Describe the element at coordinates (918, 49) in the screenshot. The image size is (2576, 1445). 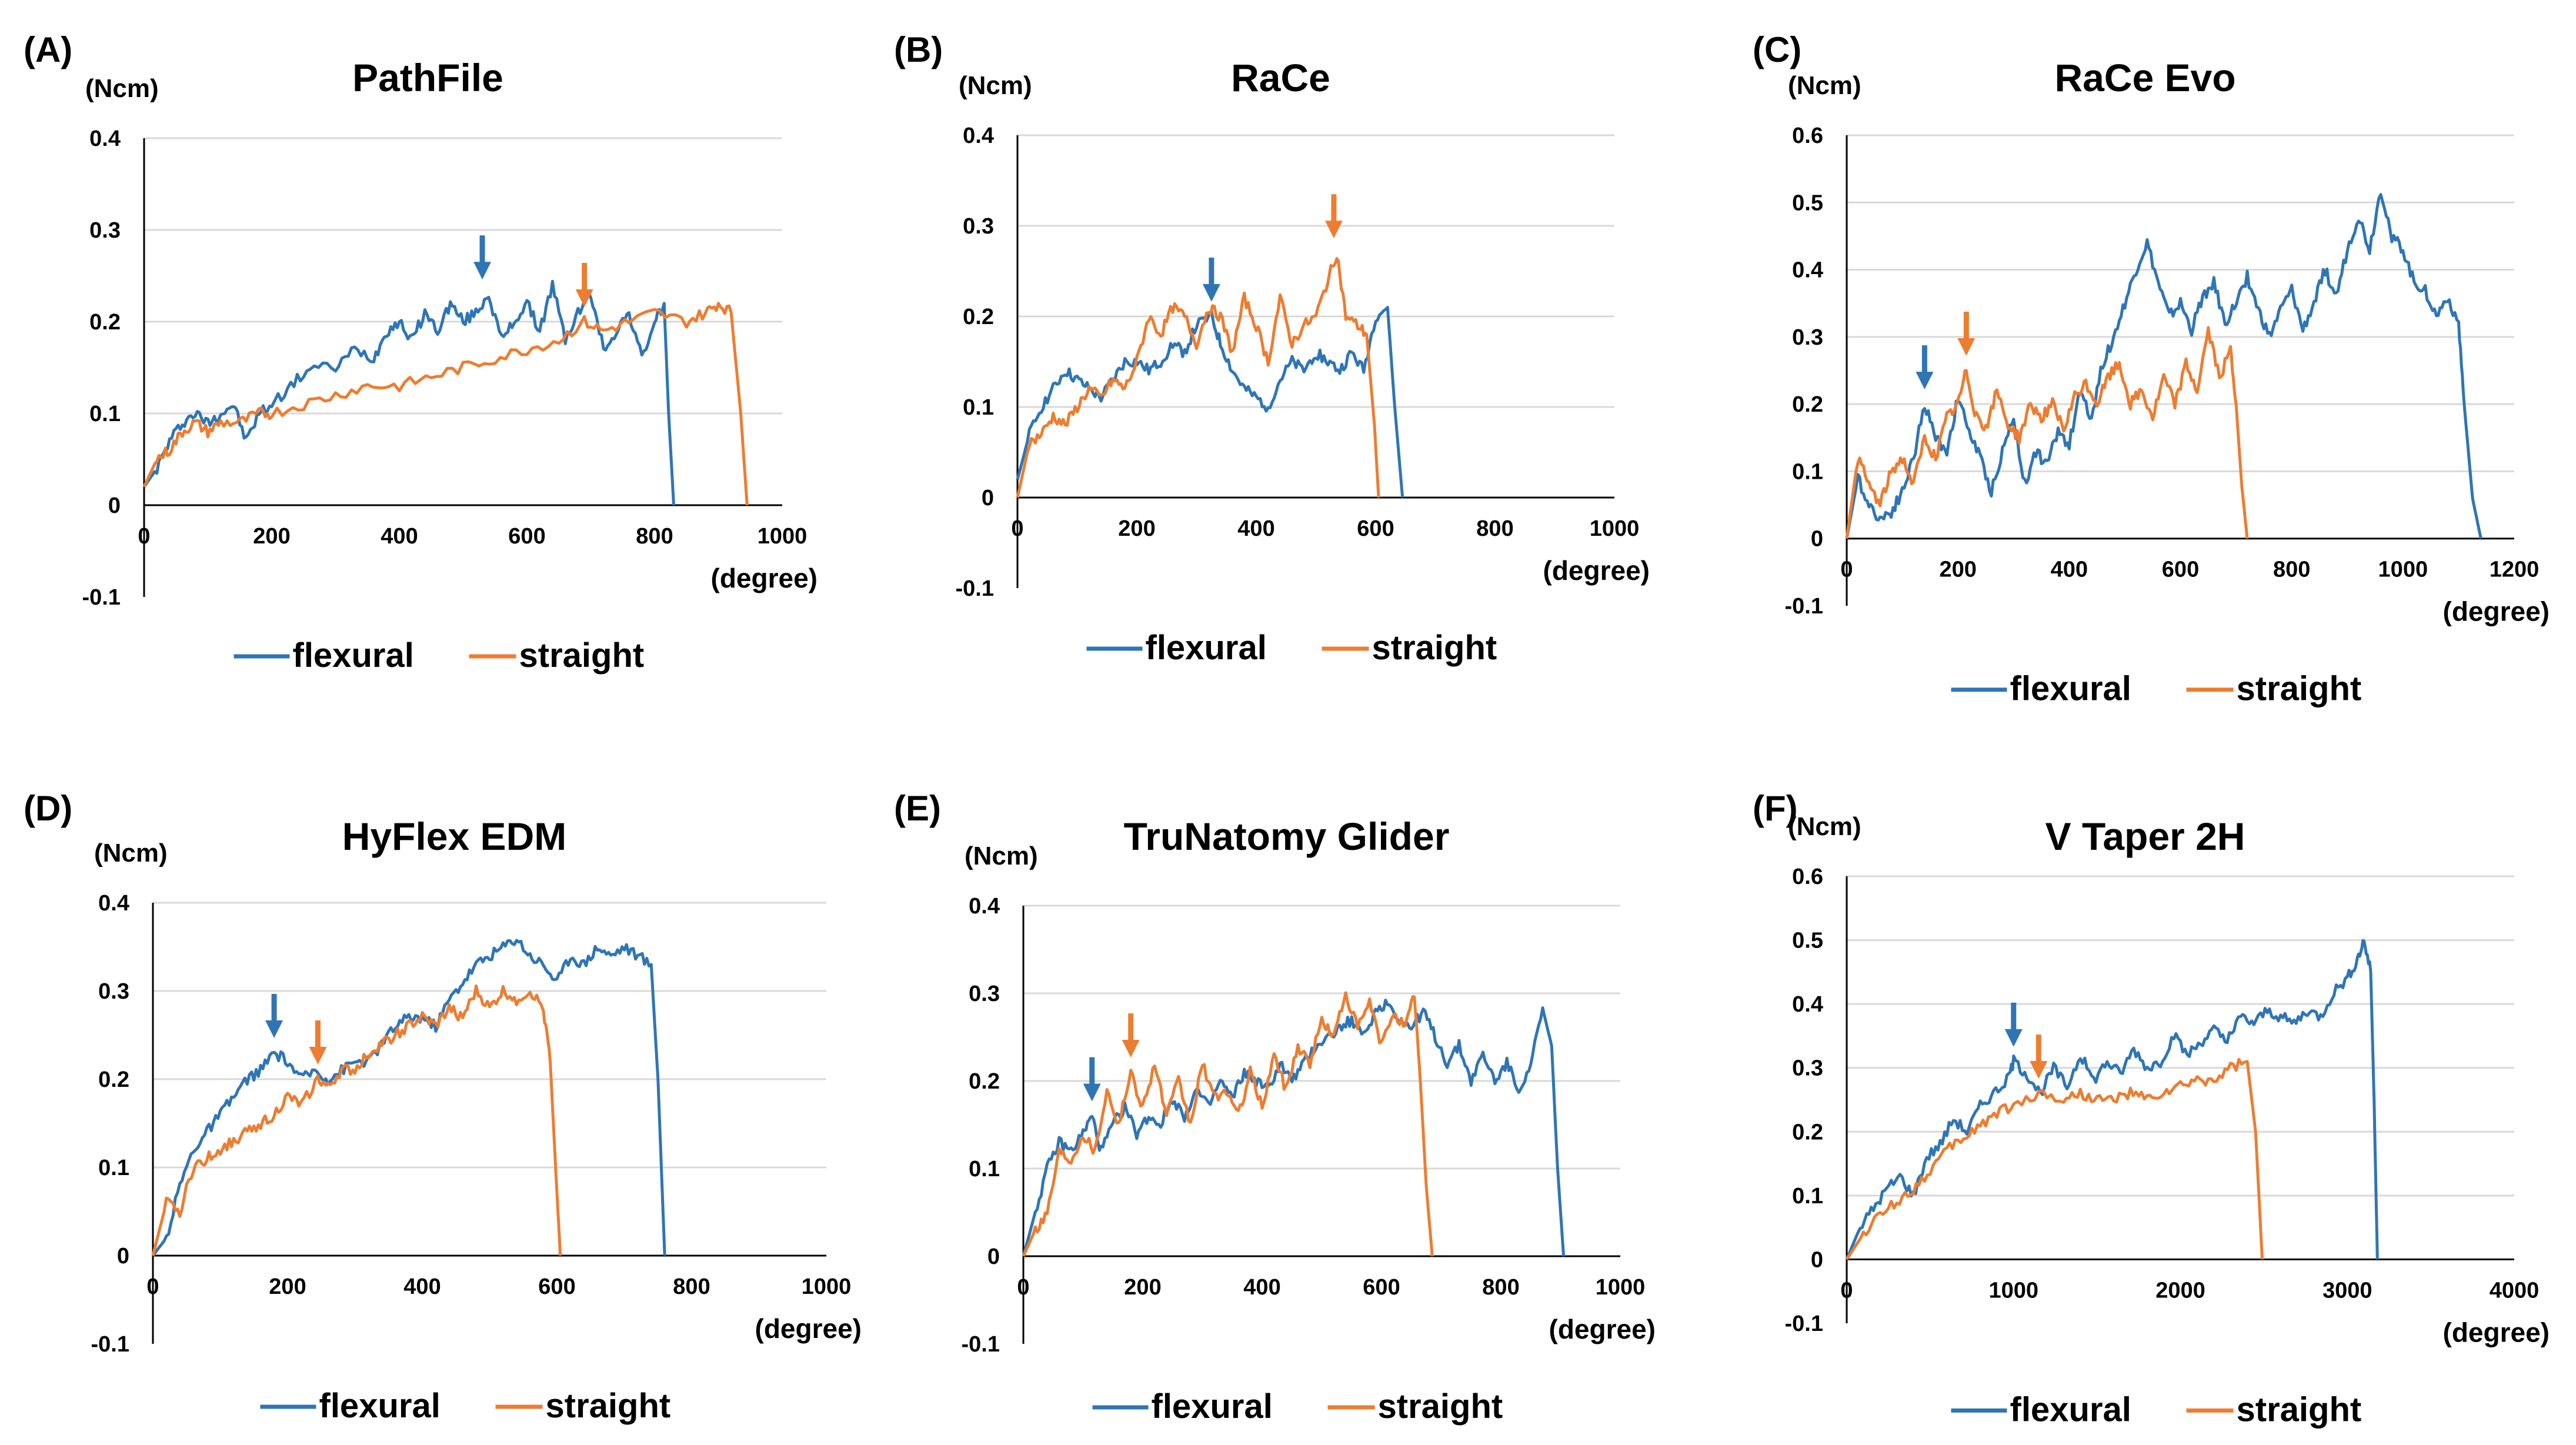
I see `panel-label: (B)` at that location.